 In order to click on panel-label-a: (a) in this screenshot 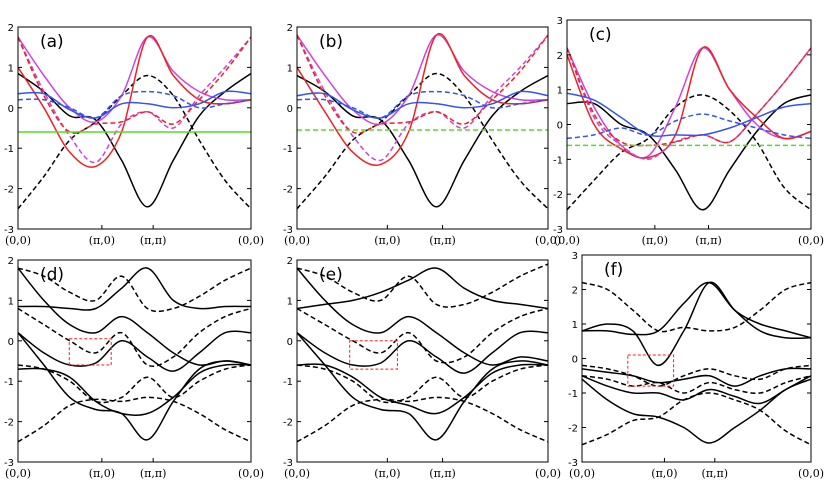, I will do `click(52, 42)`.